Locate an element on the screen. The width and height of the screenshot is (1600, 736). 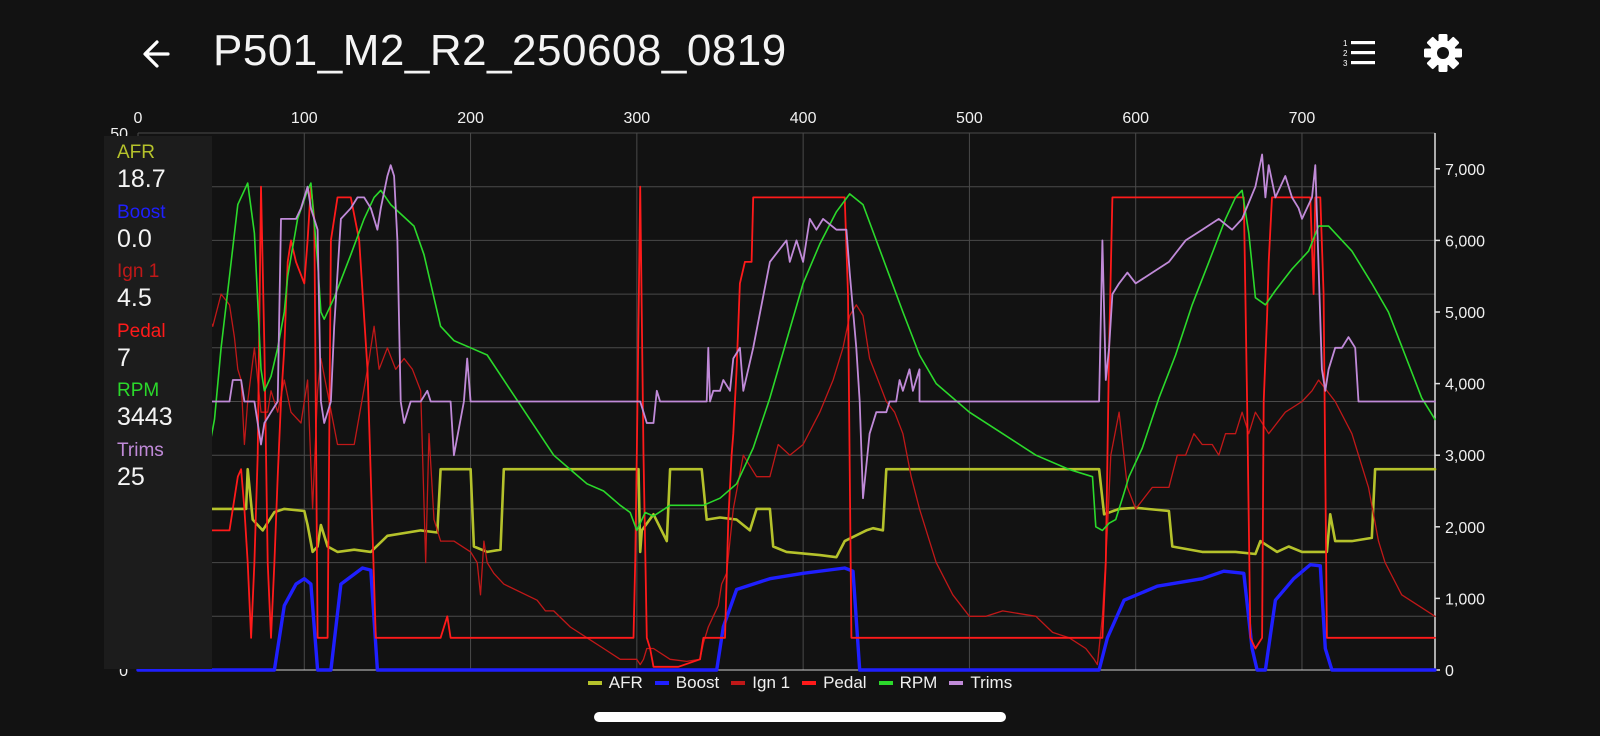
back-button is located at coordinates (157, 53).